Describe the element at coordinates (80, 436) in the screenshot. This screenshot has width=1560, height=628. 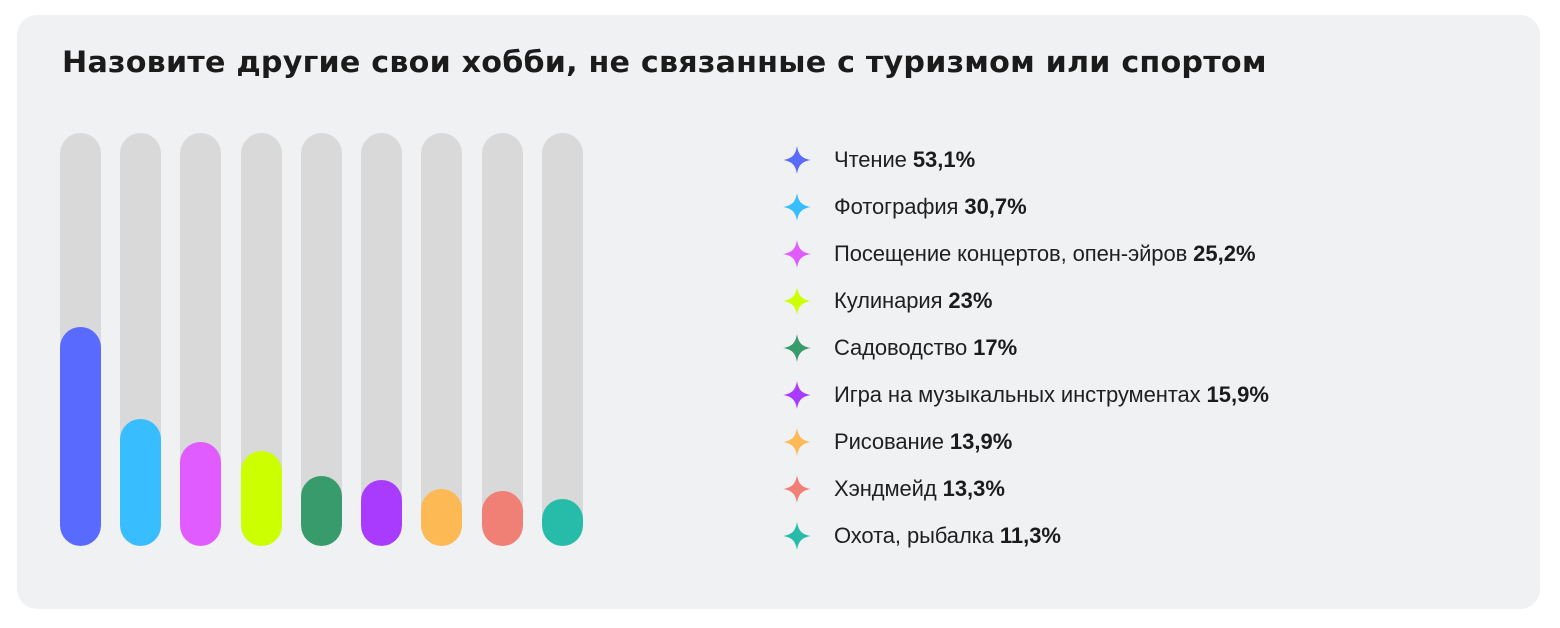
I see `bar-reading` at that location.